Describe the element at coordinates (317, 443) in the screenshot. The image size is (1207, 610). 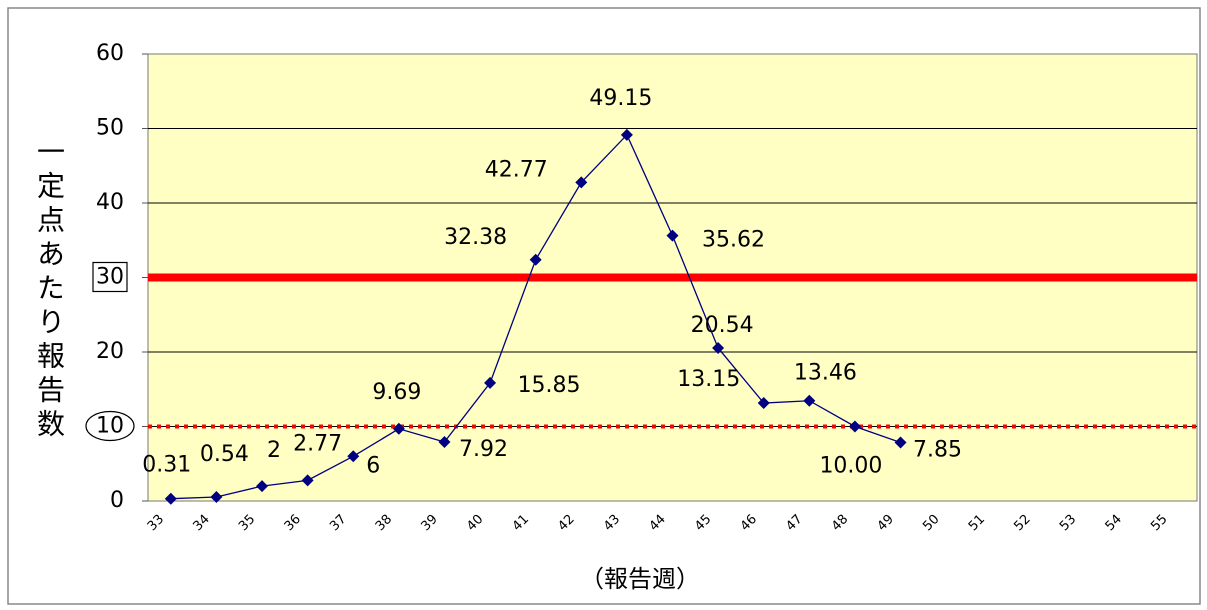
I see `data-label: 2.77` at that location.